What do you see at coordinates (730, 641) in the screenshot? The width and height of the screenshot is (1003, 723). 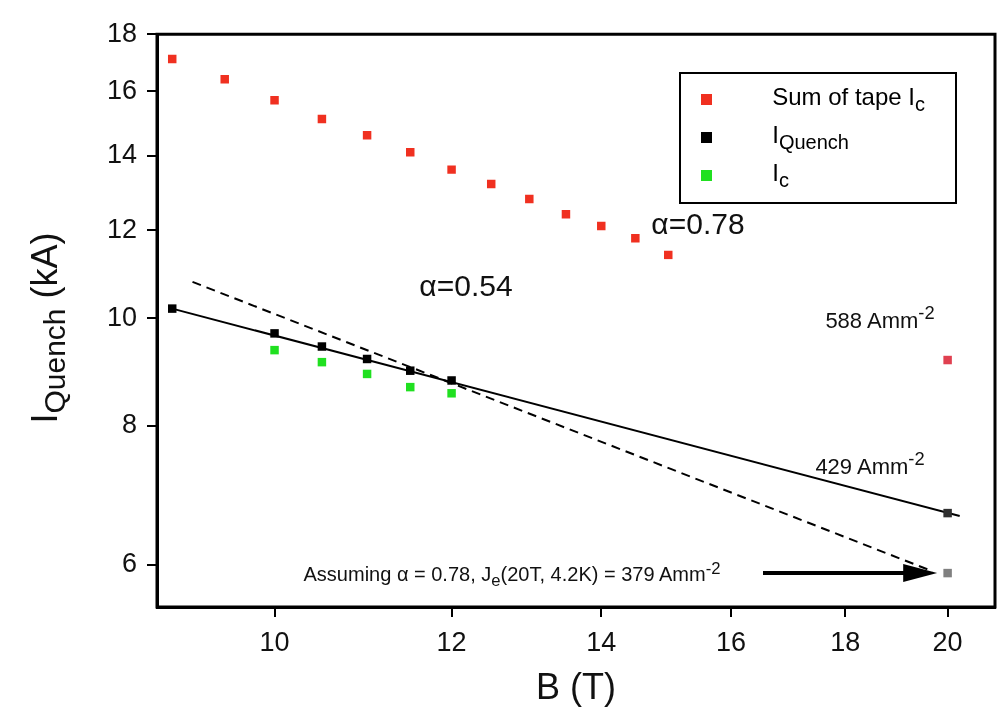 I see `x-tick-label: 16` at bounding box center [730, 641].